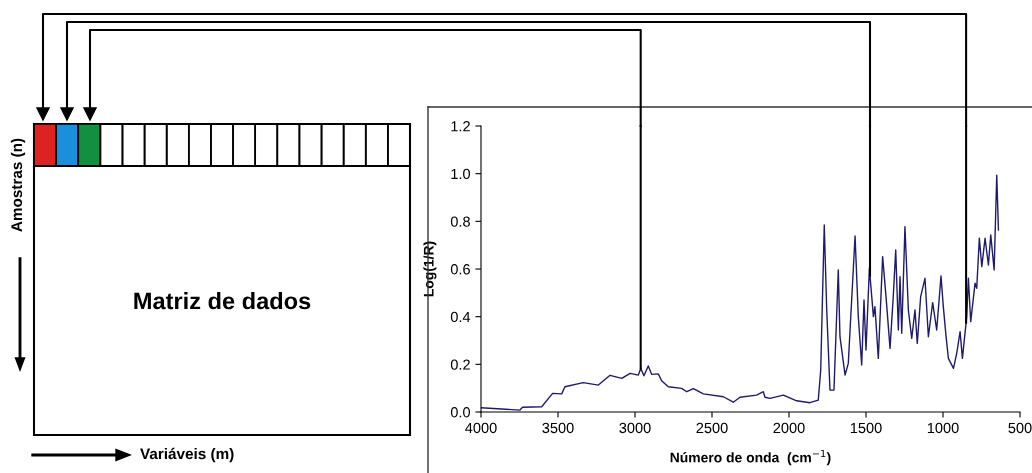 The image size is (1032, 473). What do you see at coordinates (460, 317) in the screenshot?
I see `y-tick-label: 0.4` at bounding box center [460, 317].